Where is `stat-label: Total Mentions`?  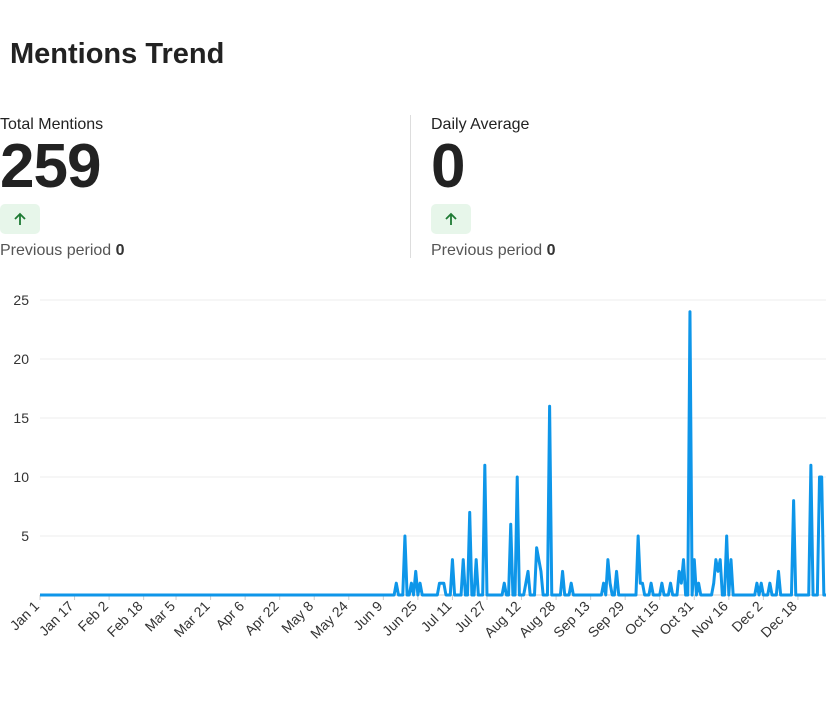
stat-label: Total Mentions is located at coordinates (52, 124).